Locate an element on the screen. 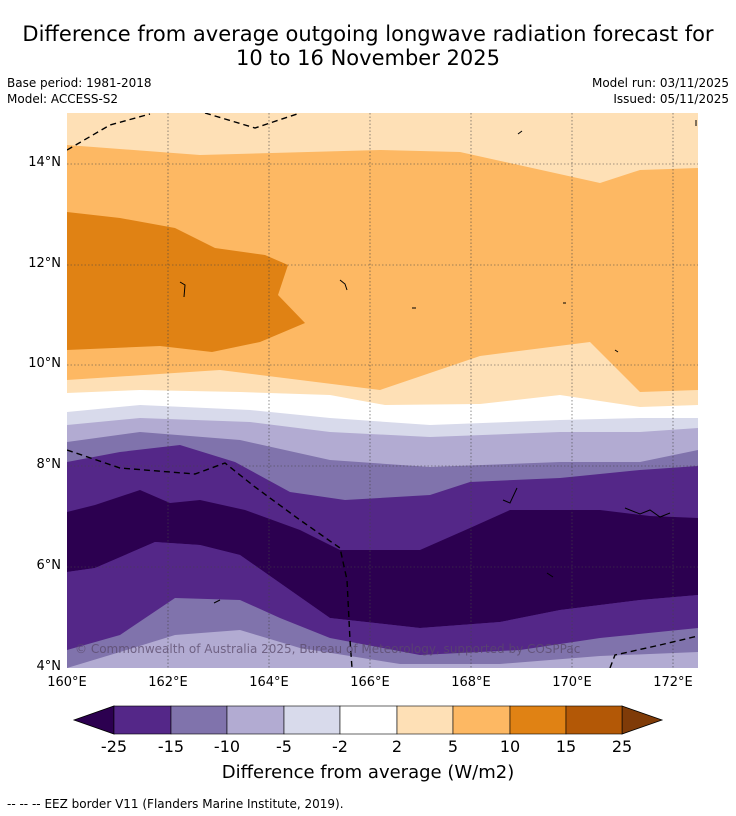 Image resolution: width=736 pixels, height=816 pixels. lat-label-14n: 14°N is located at coordinates (44, 162).